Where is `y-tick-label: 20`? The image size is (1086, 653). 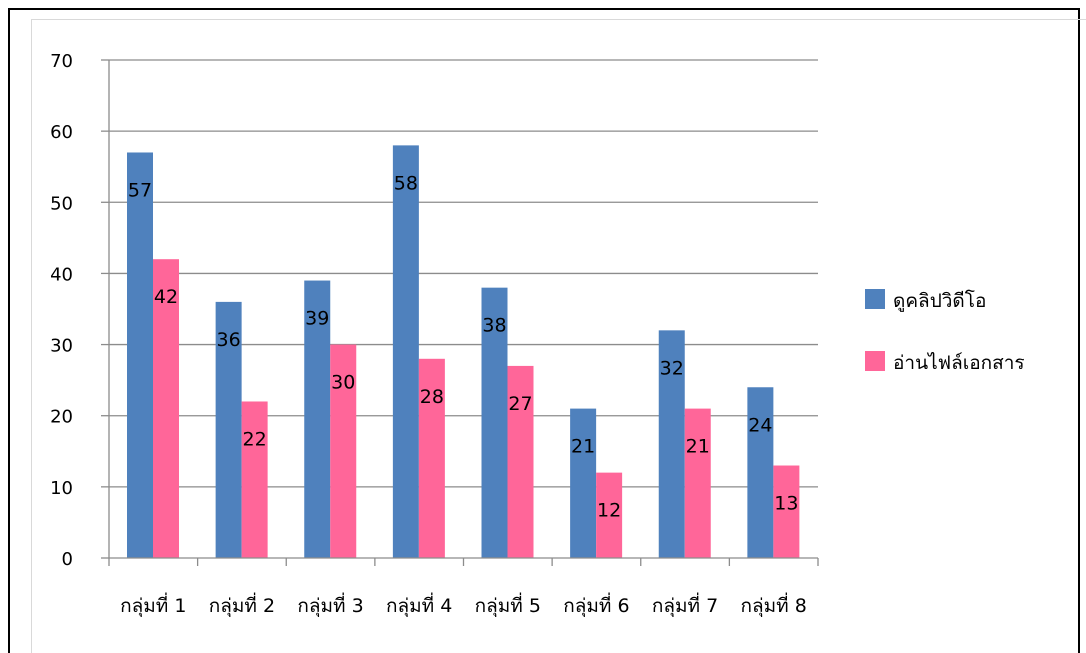
y-tick-label: 20 is located at coordinates (61, 417).